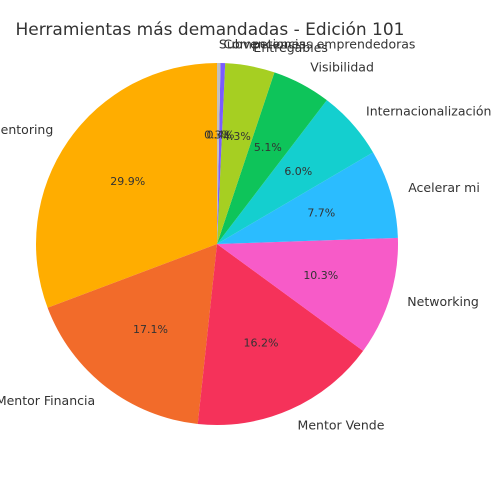 This screenshot has width=500, height=500. I want to click on slice-label: Competencias emprendedoras, so click(319, 44).